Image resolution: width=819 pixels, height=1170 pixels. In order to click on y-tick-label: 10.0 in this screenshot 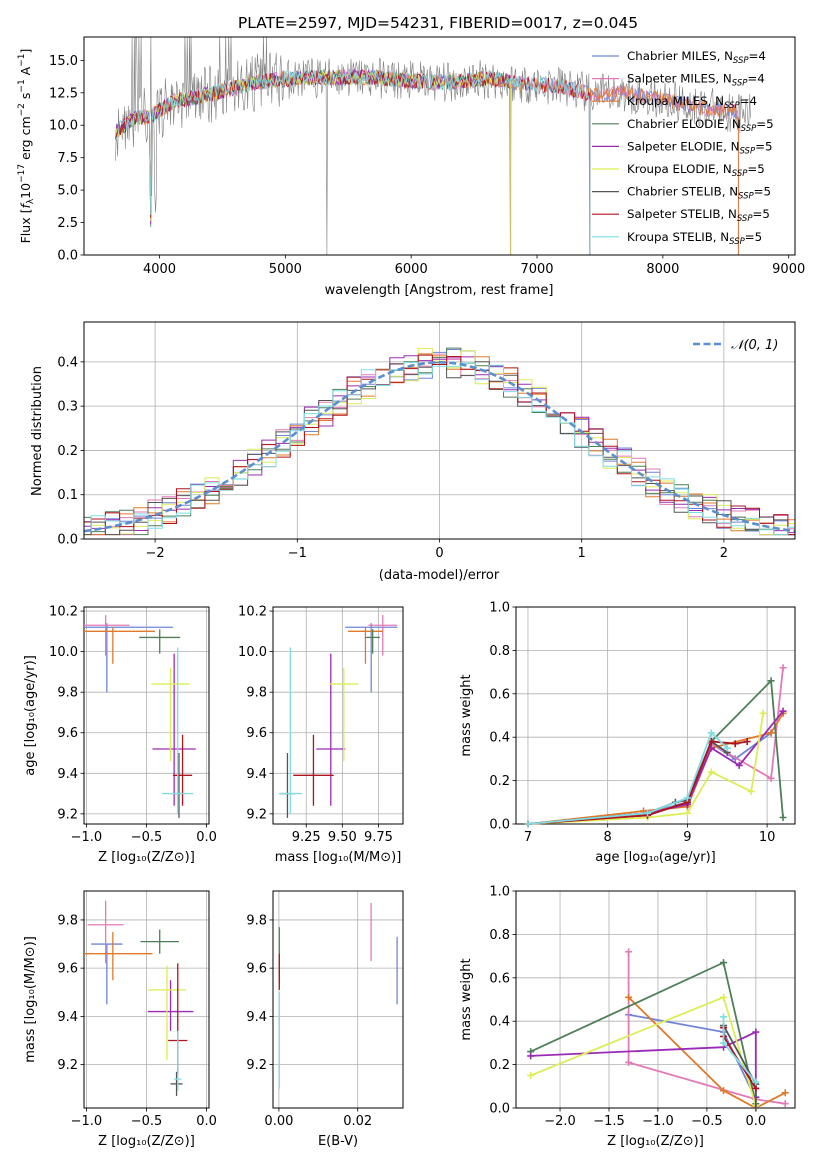, I will do `click(63, 126)`.